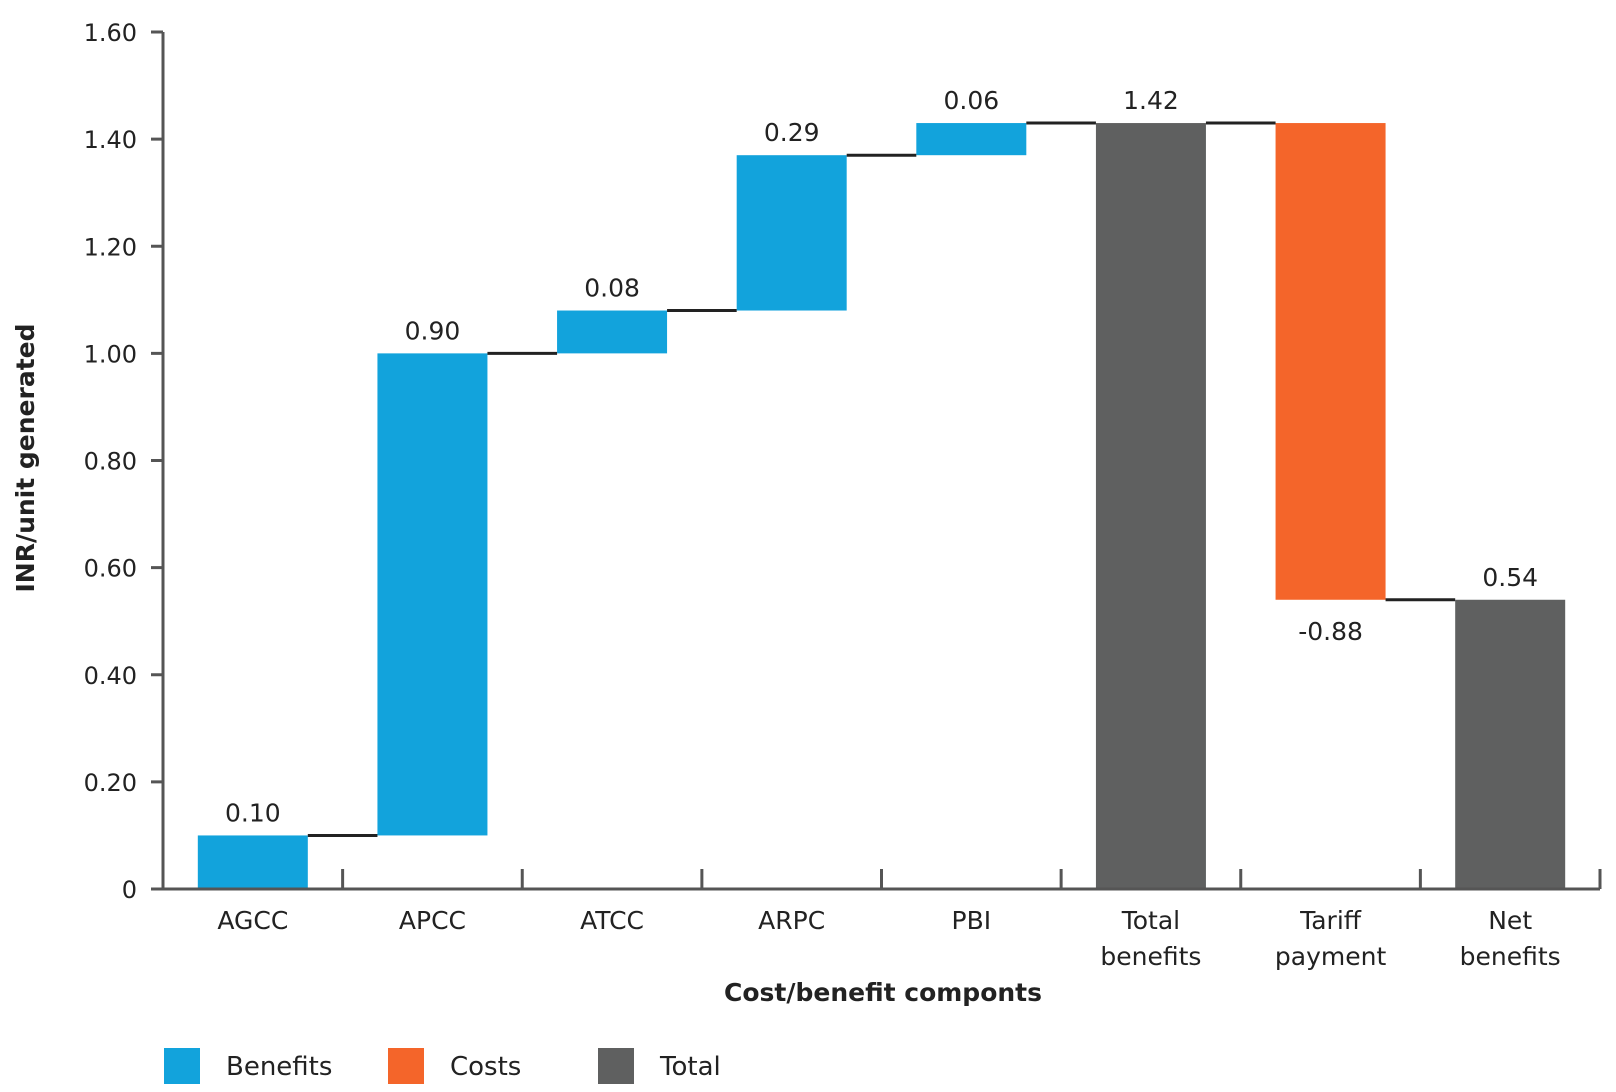 This screenshot has width=1616, height=1092. I want to click on y-tick-label: 0.40, so click(110, 676).